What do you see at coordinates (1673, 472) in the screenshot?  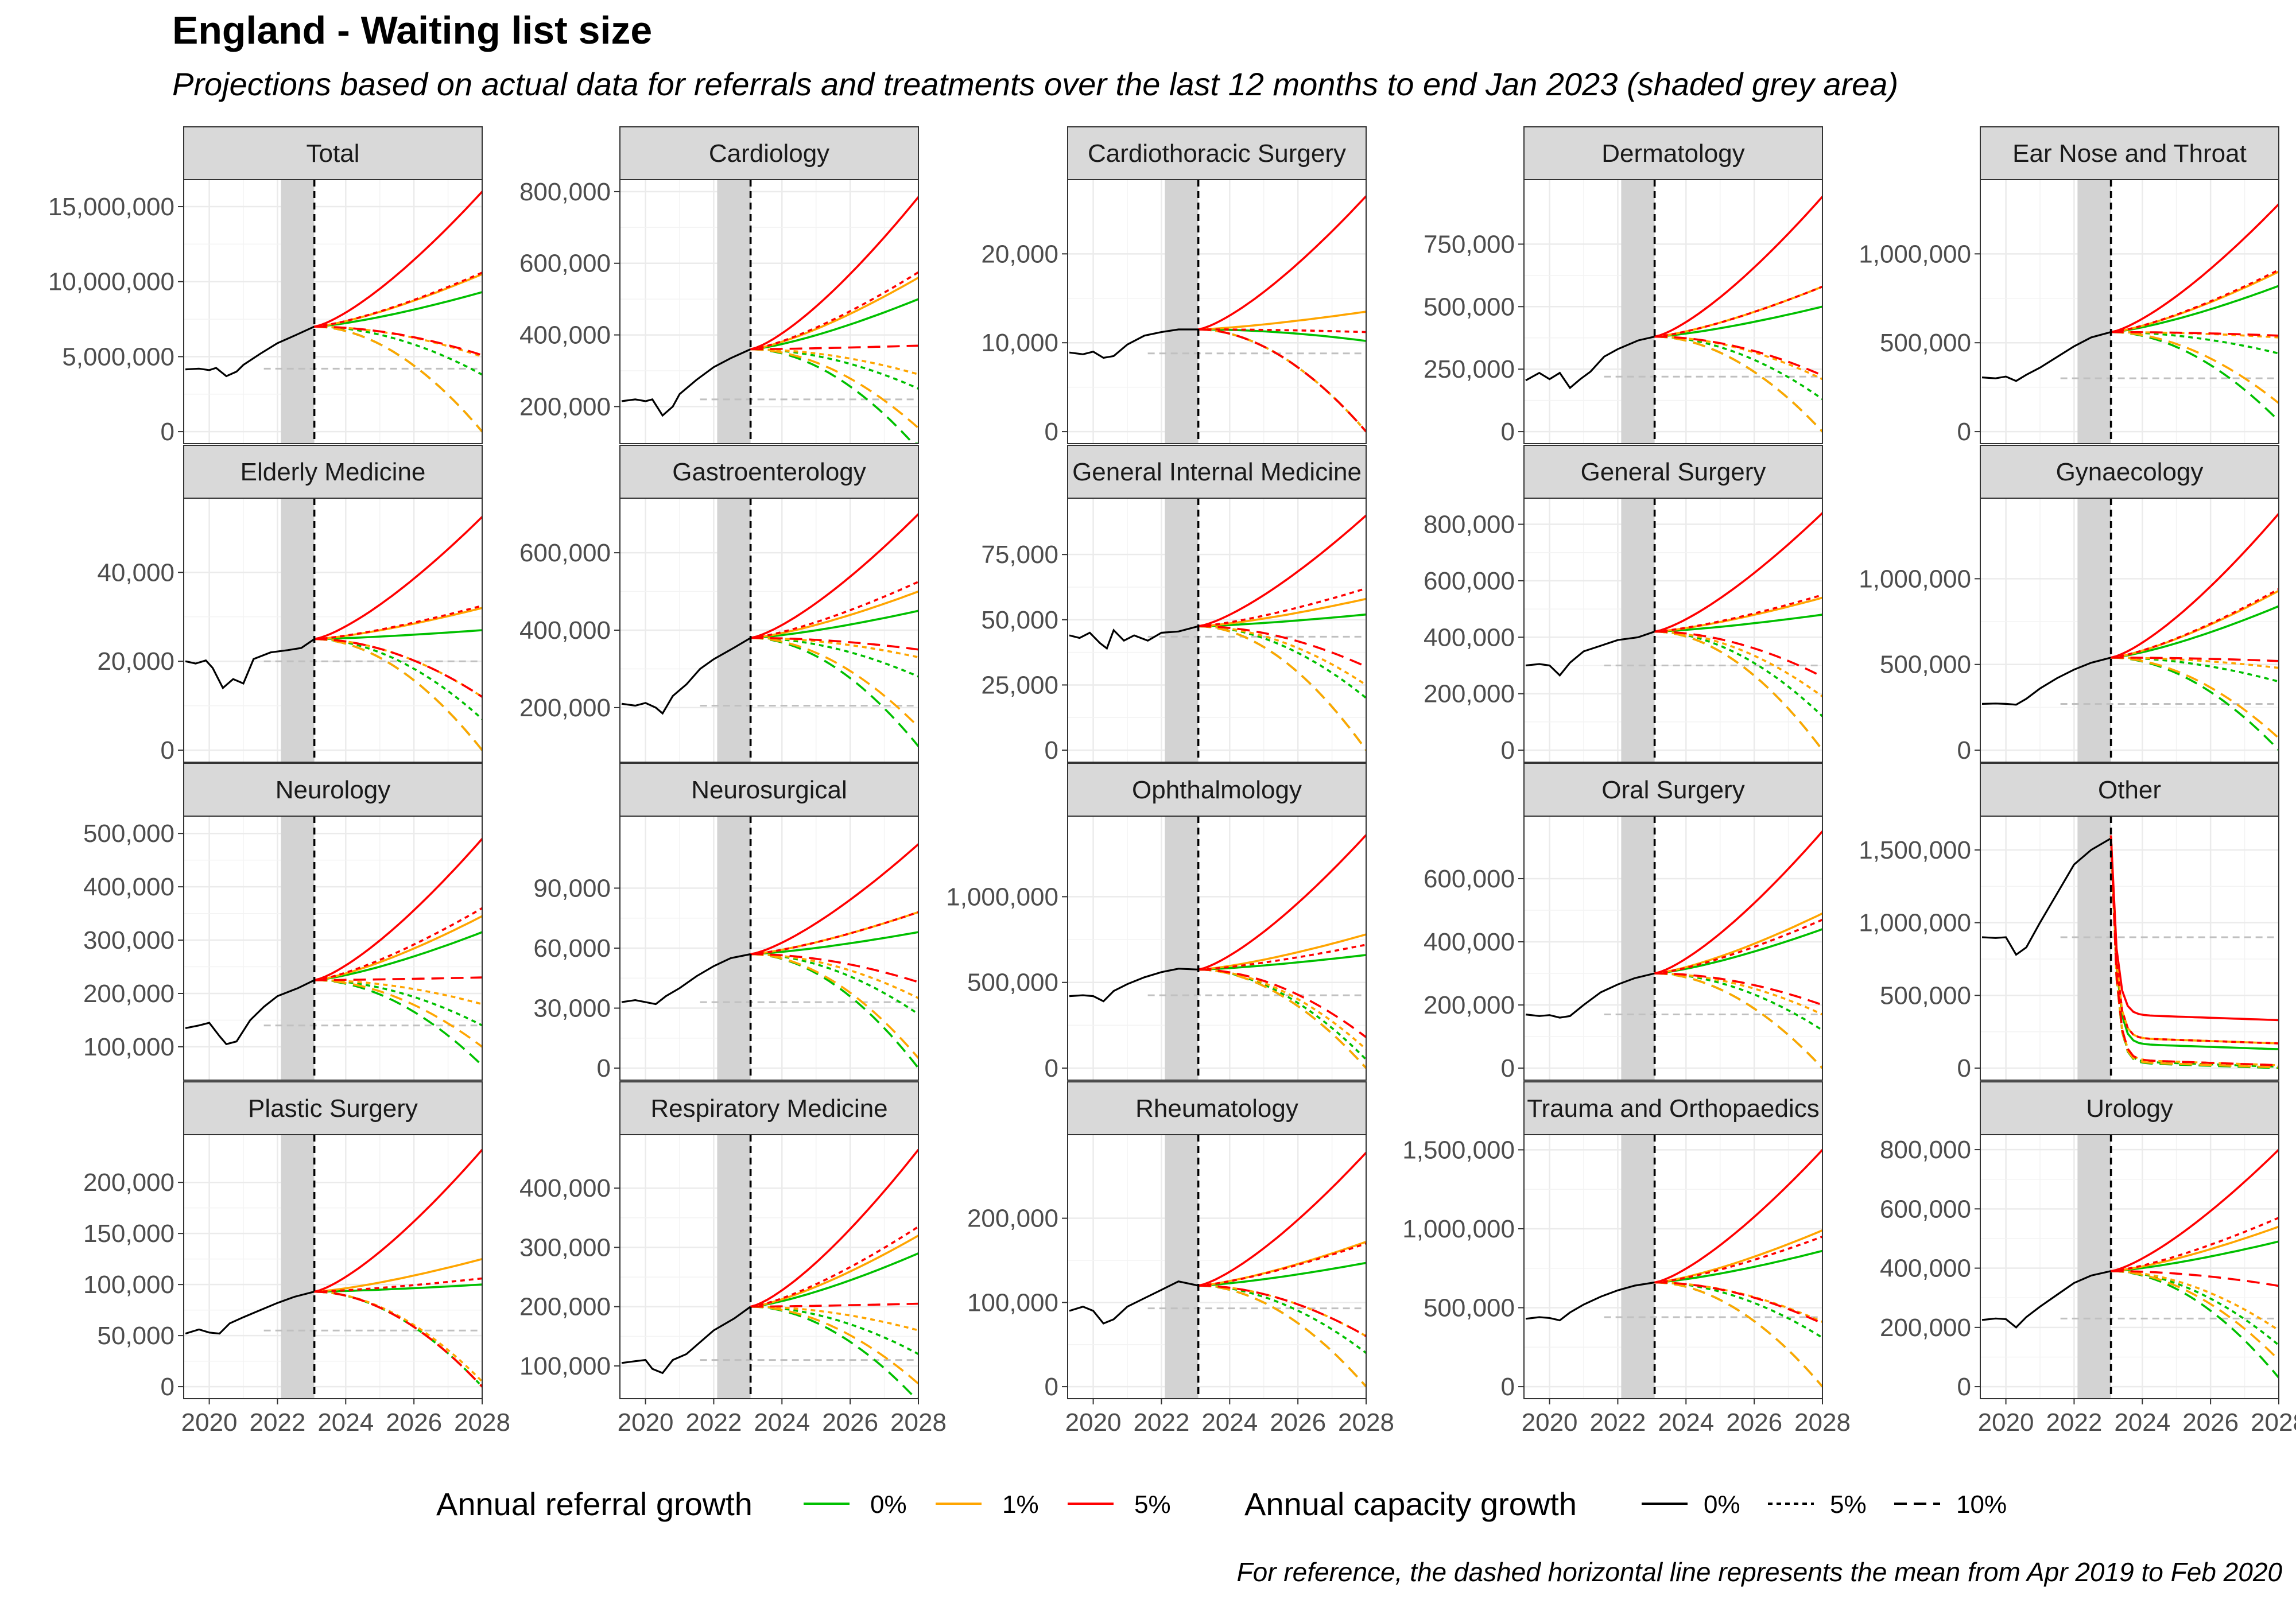 I see `facet-title: General Surgery` at bounding box center [1673, 472].